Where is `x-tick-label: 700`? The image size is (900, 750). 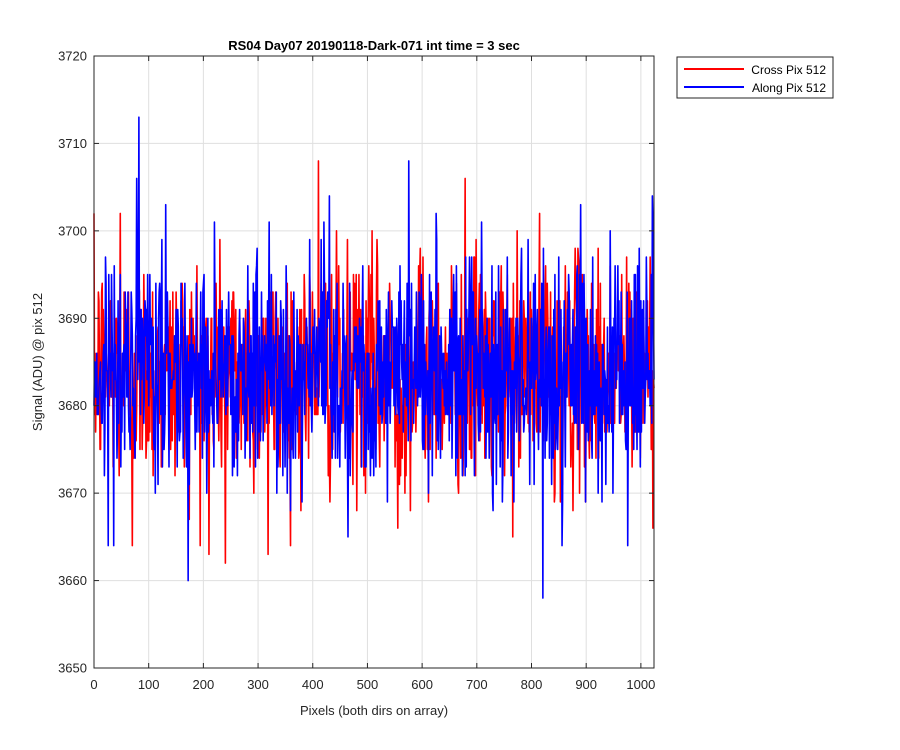 x-tick-label: 700 is located at coordinates (477, 684).